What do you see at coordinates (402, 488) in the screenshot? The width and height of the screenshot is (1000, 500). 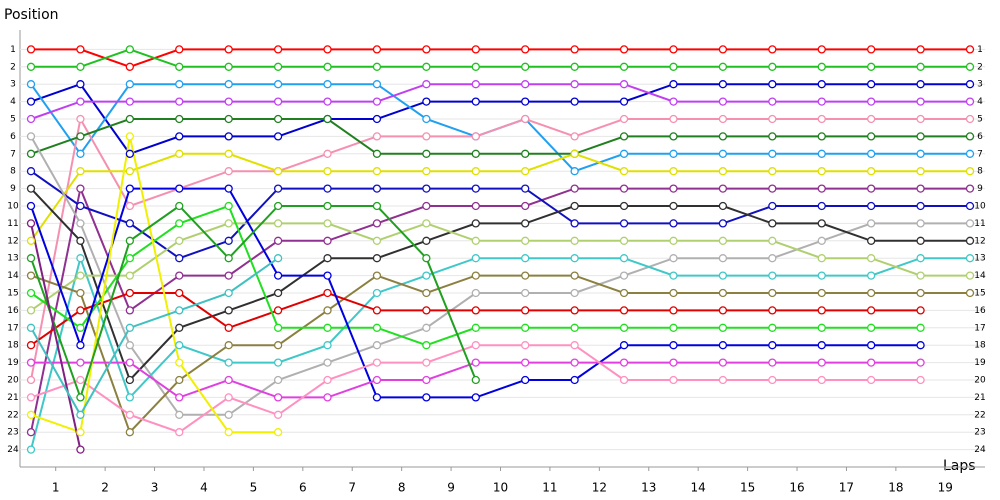 I see `x-tick-label: 8` at bounding box center [402, 488].